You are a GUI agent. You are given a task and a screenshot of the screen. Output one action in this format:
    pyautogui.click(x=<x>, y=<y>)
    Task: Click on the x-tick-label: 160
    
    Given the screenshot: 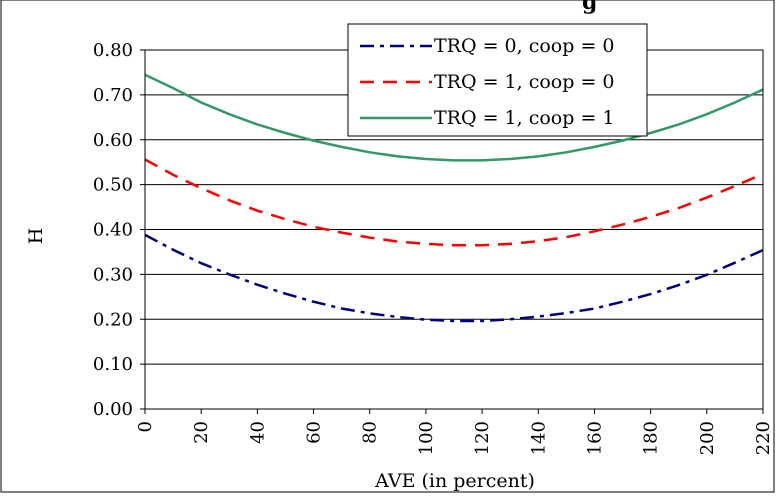 What is the action you would take?
    pyautogui.click(x=594, y=438)
    